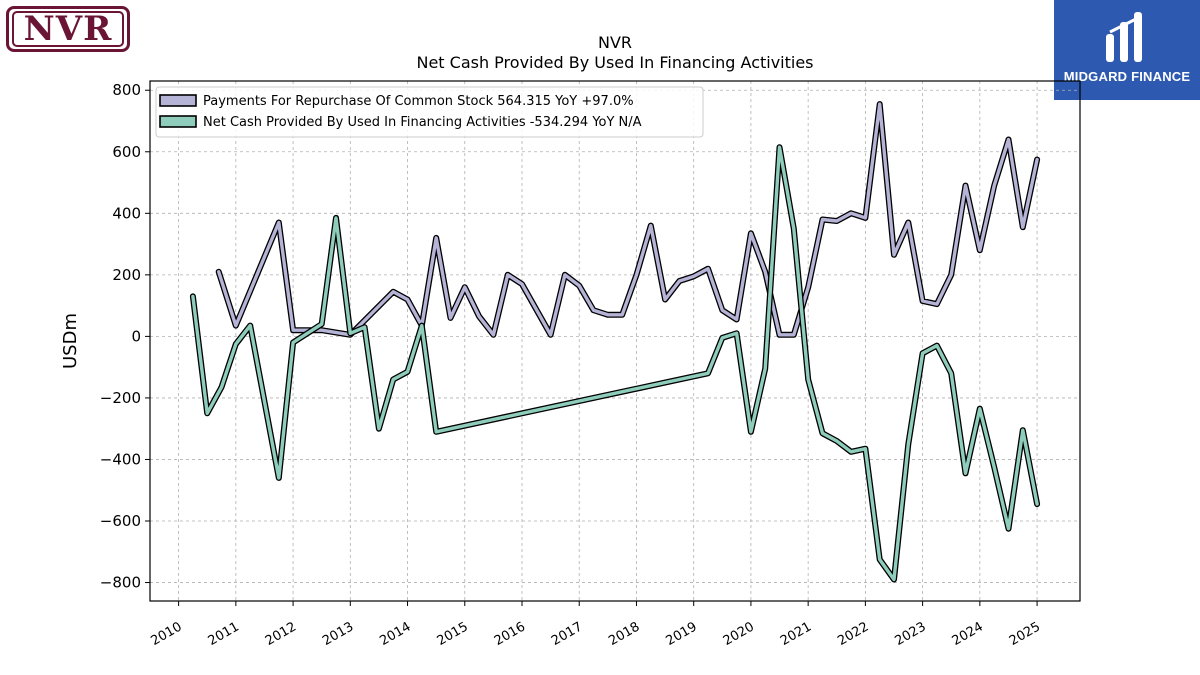  Describe the element at coordinates (739, 634) in the screenshot. I see `x-tick-label: 2020` at that location.